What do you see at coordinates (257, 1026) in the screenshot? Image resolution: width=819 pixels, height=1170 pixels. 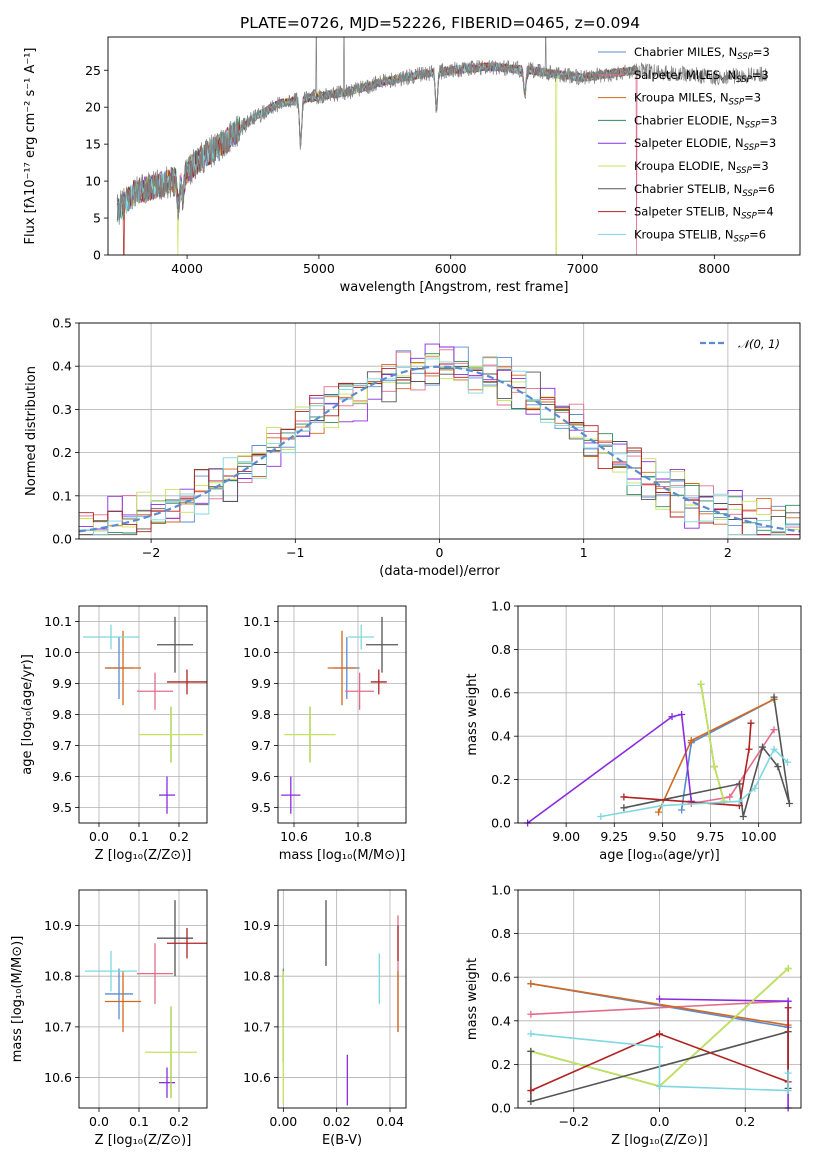 I see `y-tick-label: 10.7` at bounding box center [257, 1026].